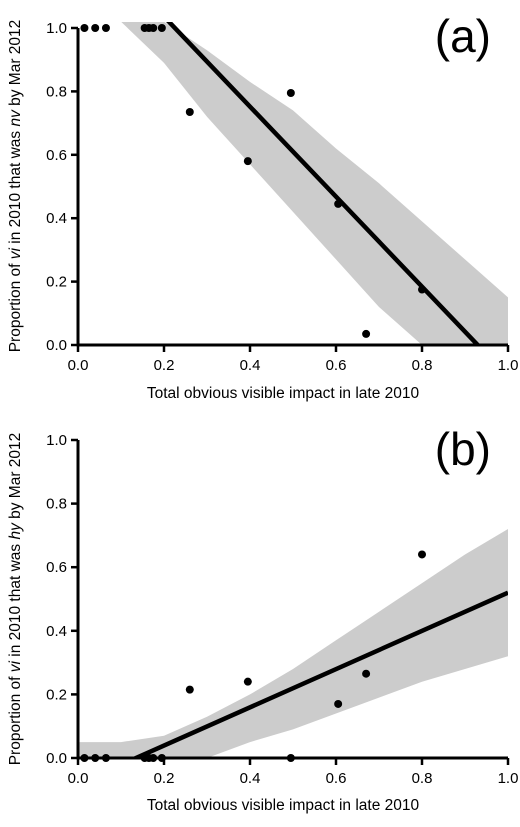 This screenshot has width=520, height=827. I want to click on panel-label: (b), so click(463, 449).